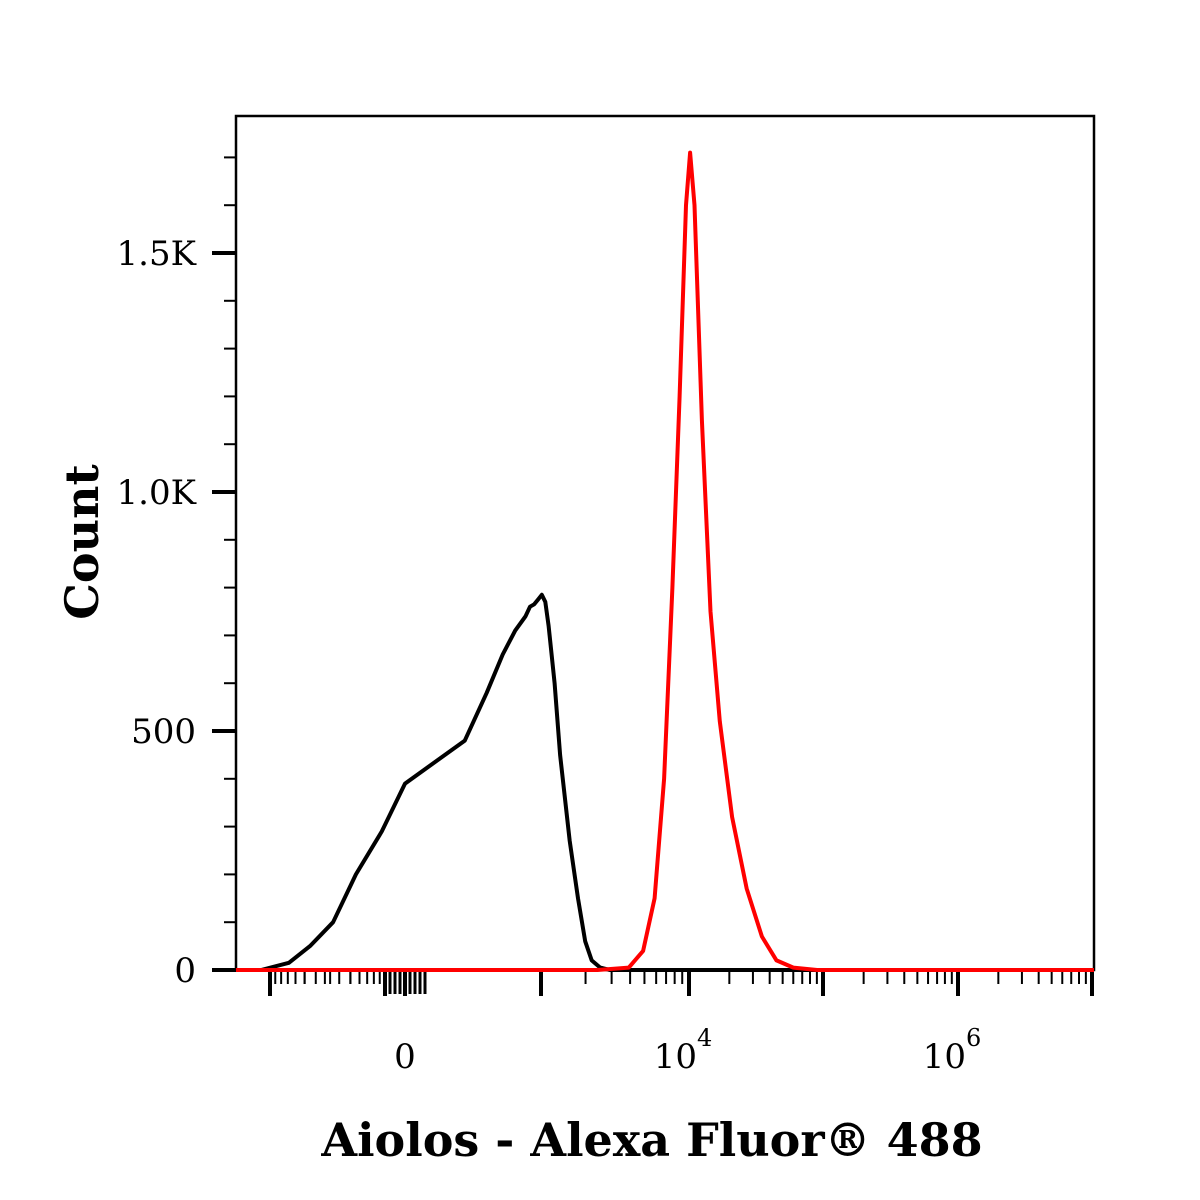  What do you see at coordinates (157, 254) in the screenshot?
I see `y-tick-label: 1.5K` at bounding box center [157, 254].